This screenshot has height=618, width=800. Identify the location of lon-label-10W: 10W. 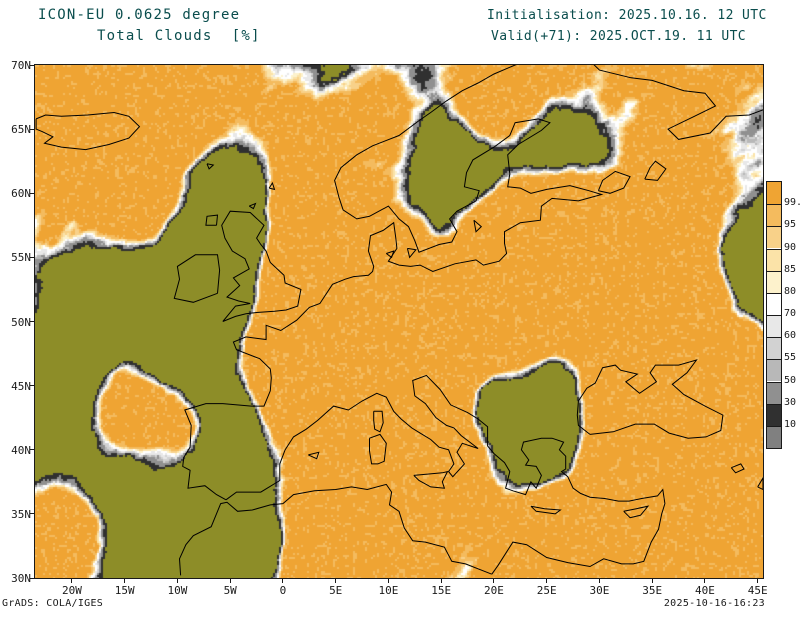
(177, 590).